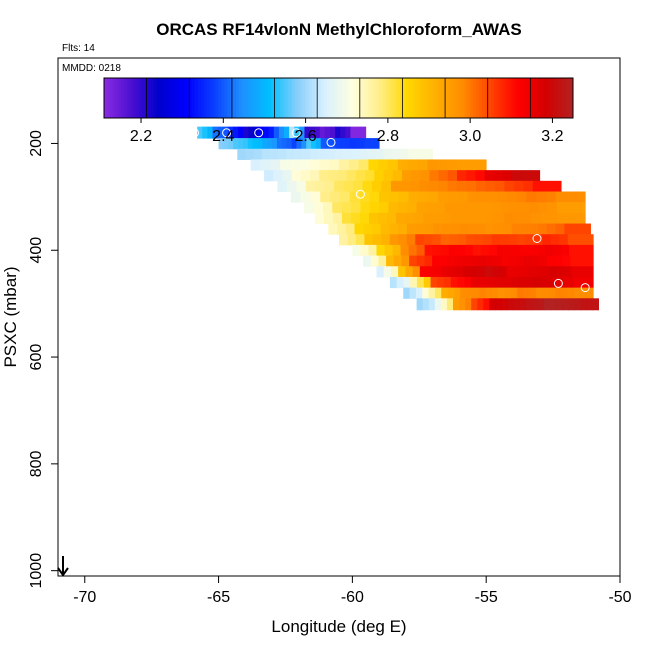  I want to click on sample-point, so click(585, 288).